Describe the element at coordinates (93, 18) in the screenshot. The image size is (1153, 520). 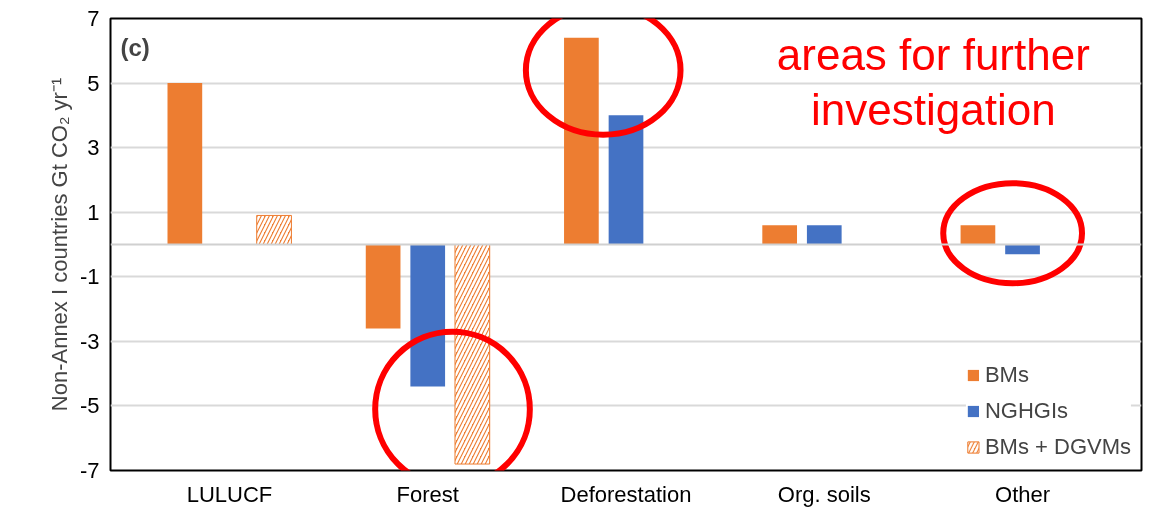
I see `y-tick-label: 7` at that location.